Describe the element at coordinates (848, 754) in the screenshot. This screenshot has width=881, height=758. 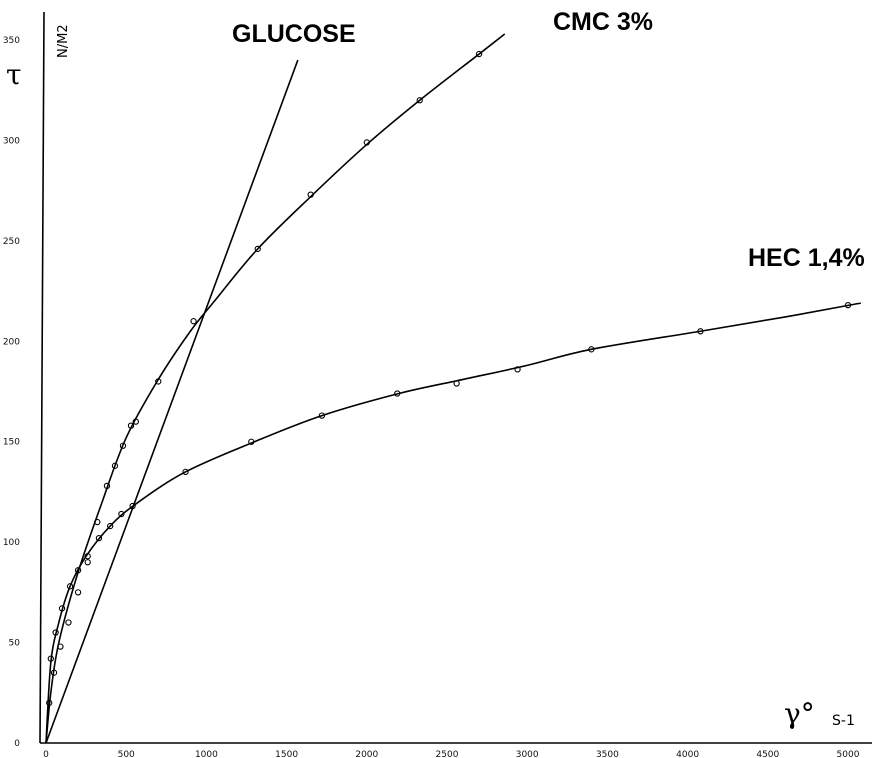
I see `x-tick-label: 5000` at that location.